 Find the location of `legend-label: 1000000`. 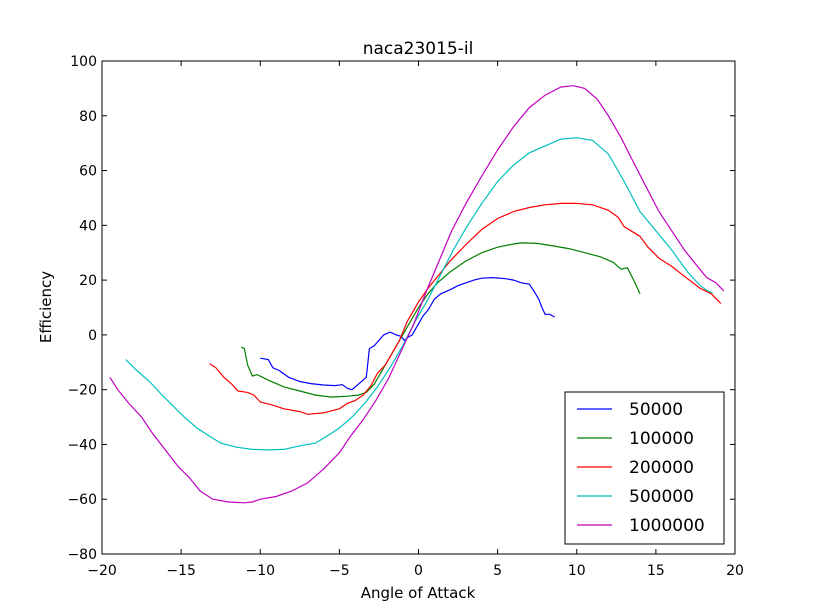

legend-label: 1000000 is located at coordinates (667, 526).